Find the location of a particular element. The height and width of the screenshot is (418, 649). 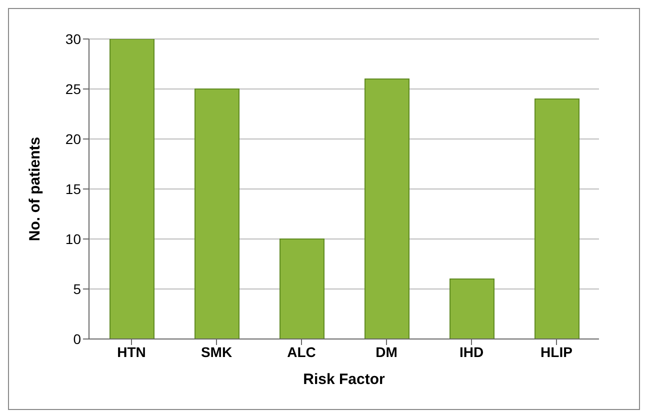

x-tick-label: HLIP is located at coordinates (556, 352).